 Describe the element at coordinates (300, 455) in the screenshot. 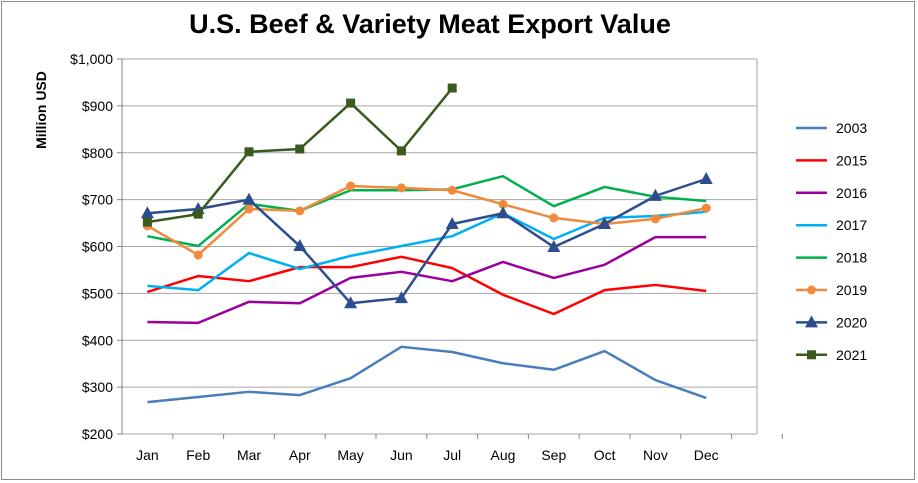

I see `x-tick-label: Apr` at that location.